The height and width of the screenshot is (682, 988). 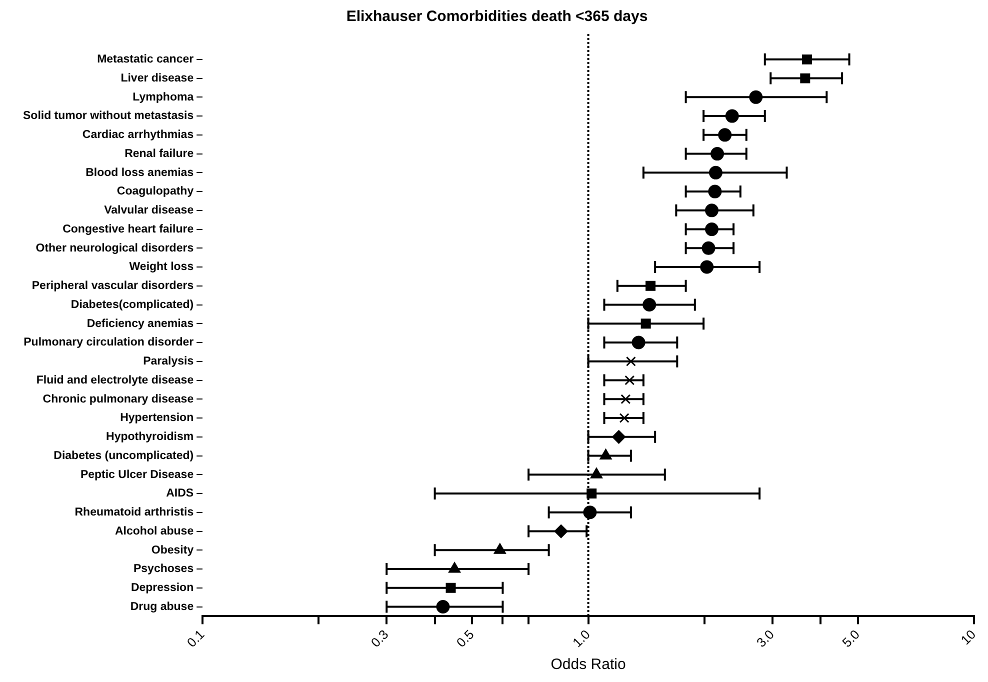 What do you see at coordinates (154, 531) in the screenshot?
I see `y-tick-label: Alcohol abuse` at bounding box center [154, 531].